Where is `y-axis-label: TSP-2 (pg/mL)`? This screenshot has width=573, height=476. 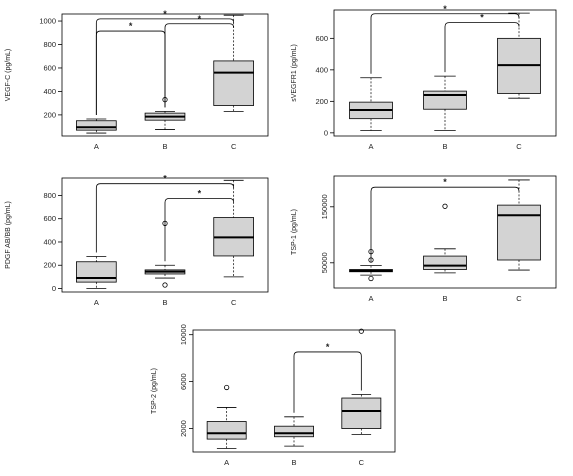
y-axis-label: TSP-2 (pg/mL) is located at coordinates (154, 391).